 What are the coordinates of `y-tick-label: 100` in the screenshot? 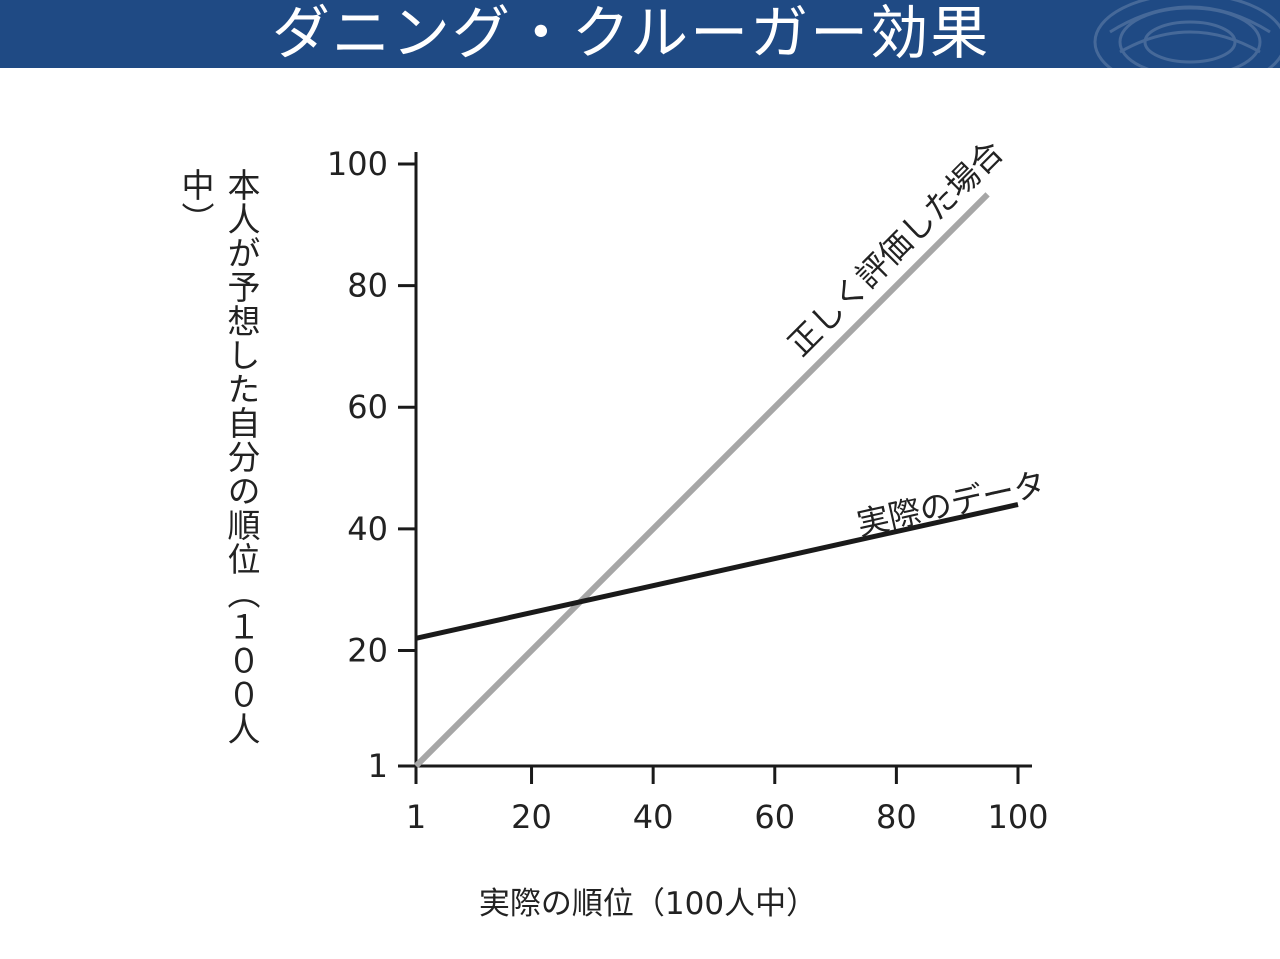 It's located at (357, 164).